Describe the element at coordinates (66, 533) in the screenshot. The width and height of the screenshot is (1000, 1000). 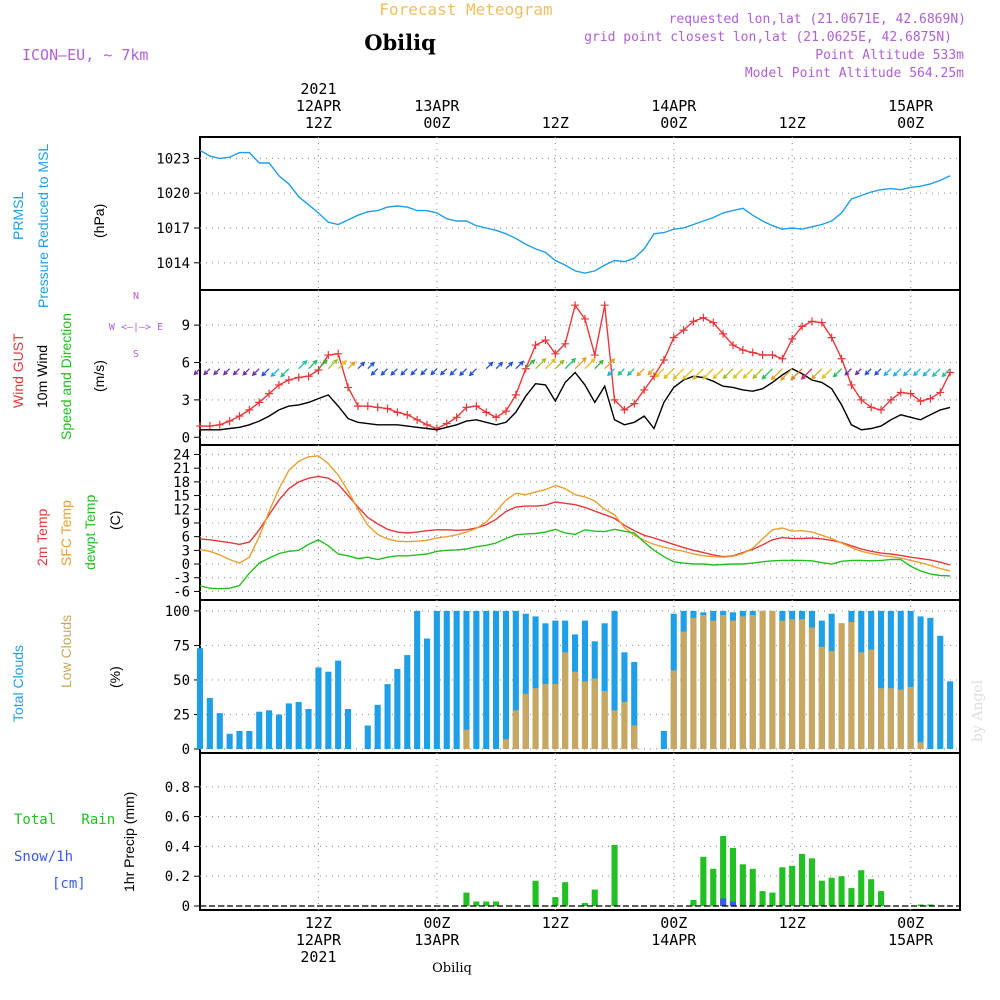
I see `sfc-label: SFC Temp` at that location.